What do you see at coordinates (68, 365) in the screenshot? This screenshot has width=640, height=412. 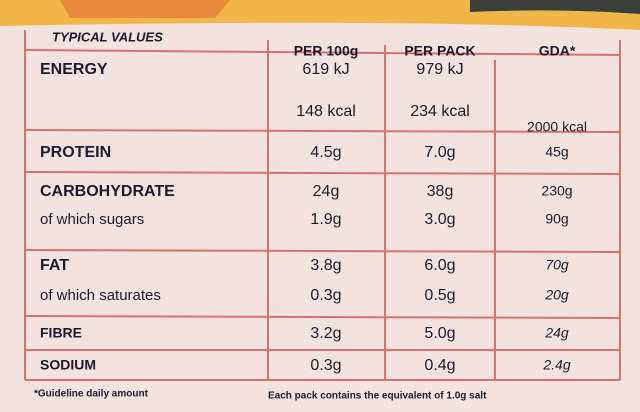 I see `row-label: SODIUM` at bounding box center [68, 365].